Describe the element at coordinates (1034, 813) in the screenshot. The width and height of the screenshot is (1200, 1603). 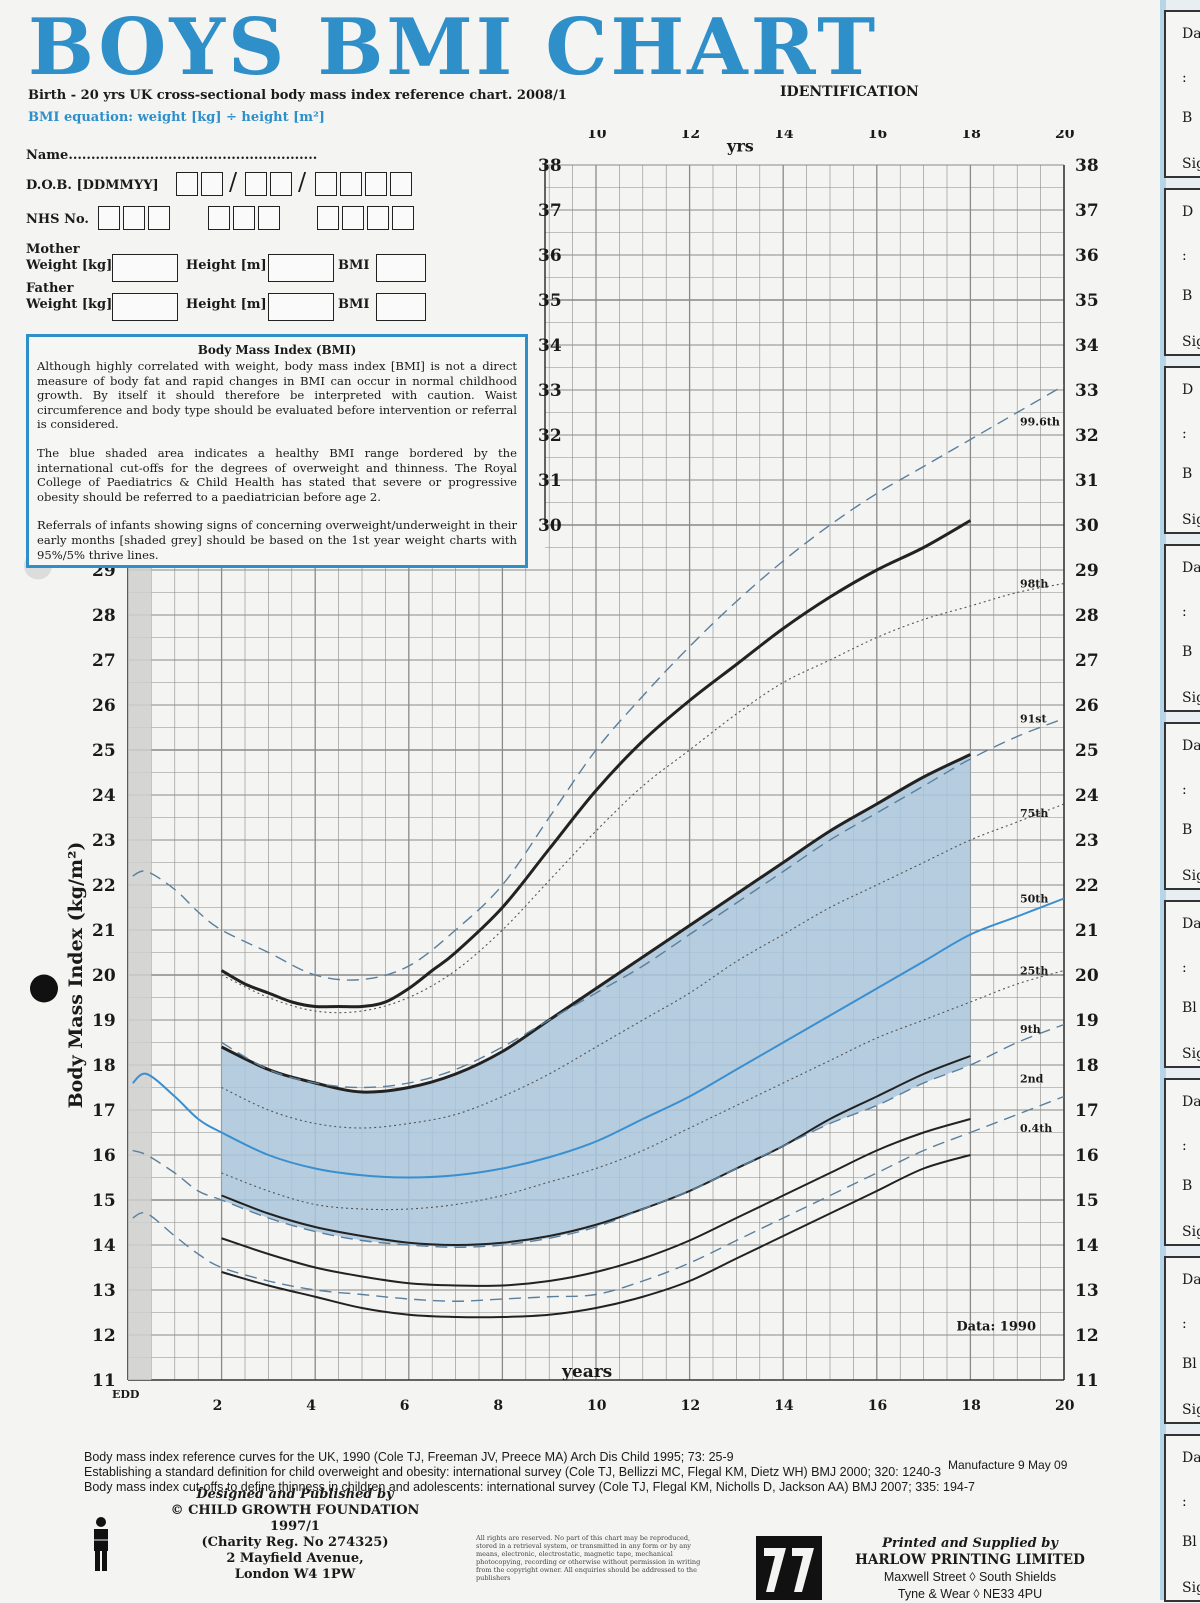
I see `centile-label-3: 75th` at that location.